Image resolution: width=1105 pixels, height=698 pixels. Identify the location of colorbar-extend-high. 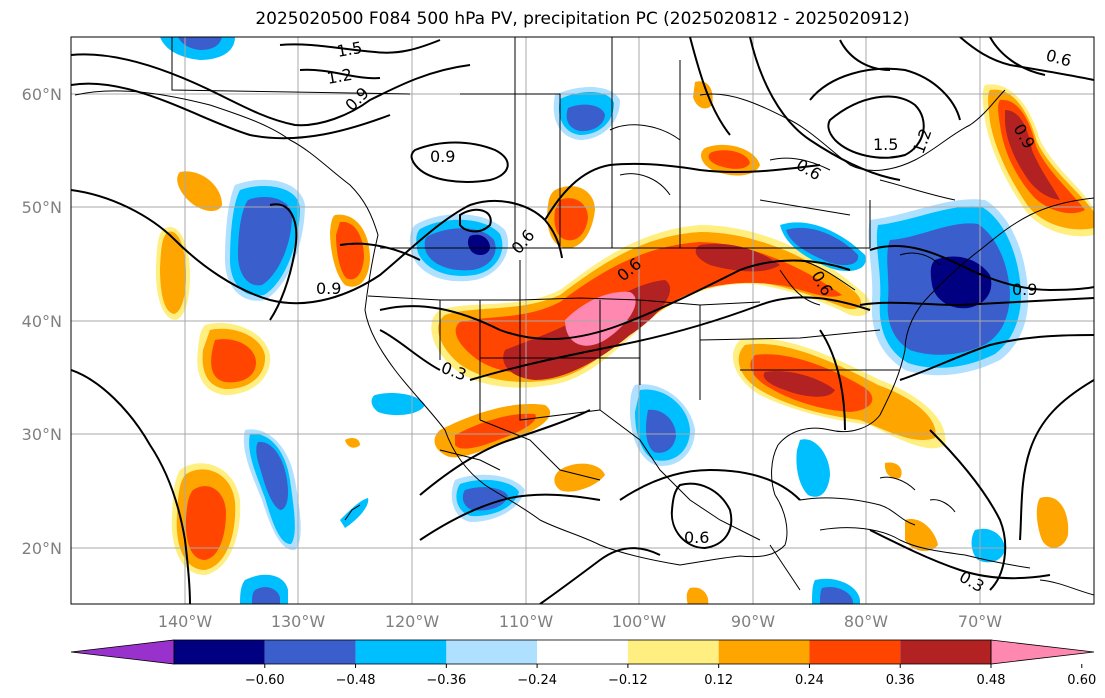
(1042, 652).